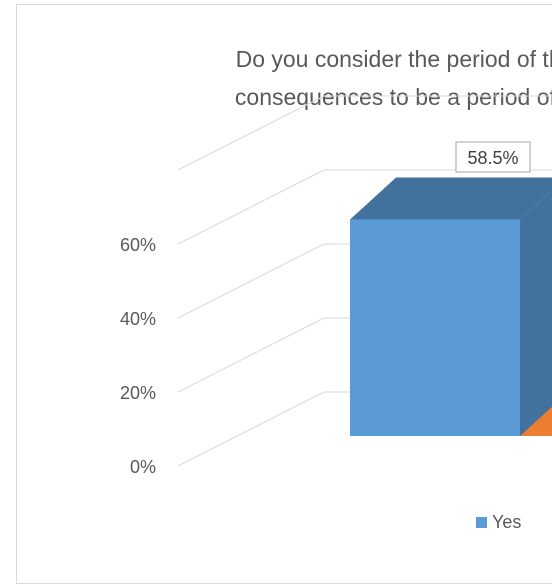 The image size is (552, 584). I want to click on legend: Yes, so click(498, 522).